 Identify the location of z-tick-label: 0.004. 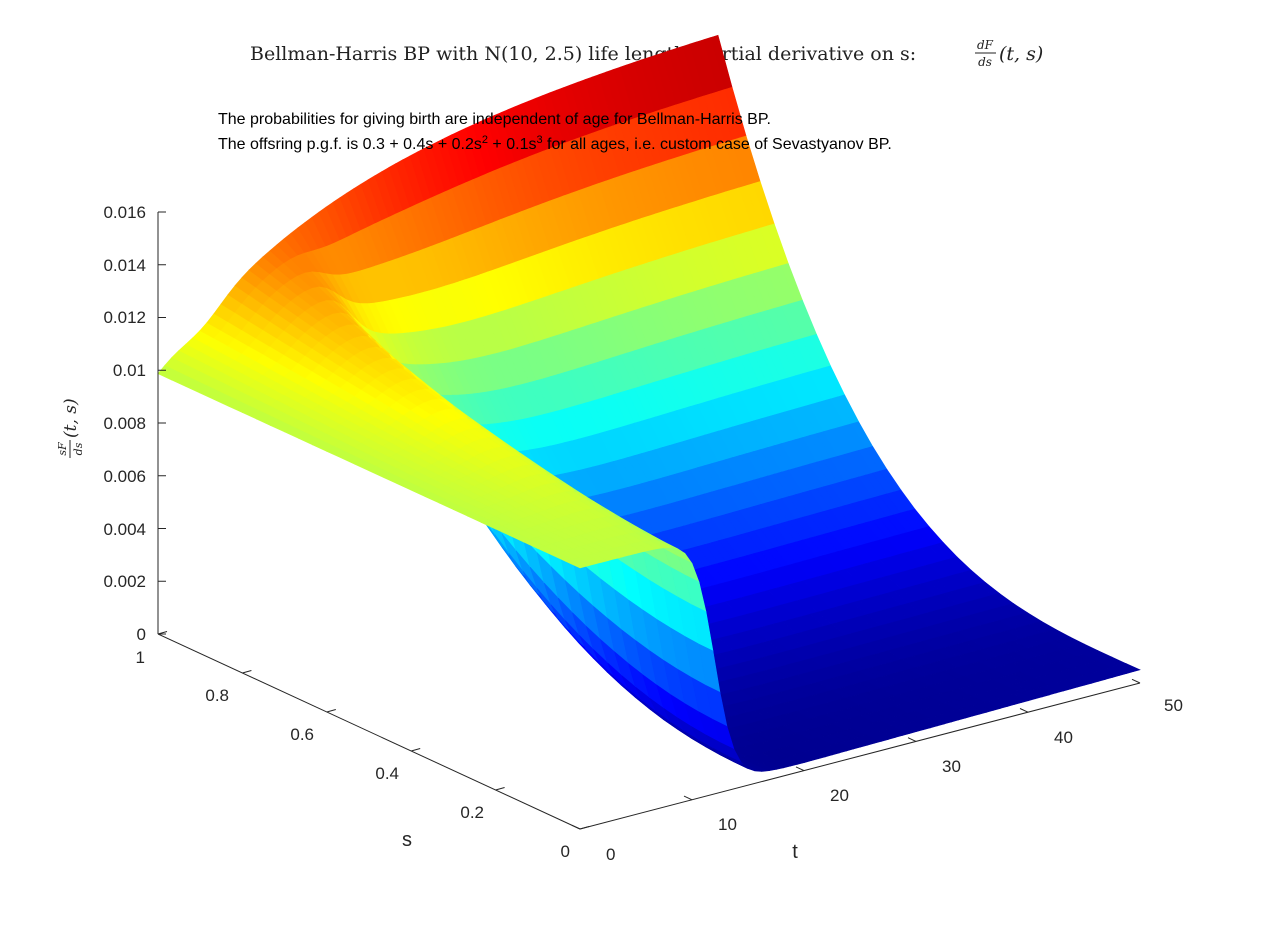
(124, 529).